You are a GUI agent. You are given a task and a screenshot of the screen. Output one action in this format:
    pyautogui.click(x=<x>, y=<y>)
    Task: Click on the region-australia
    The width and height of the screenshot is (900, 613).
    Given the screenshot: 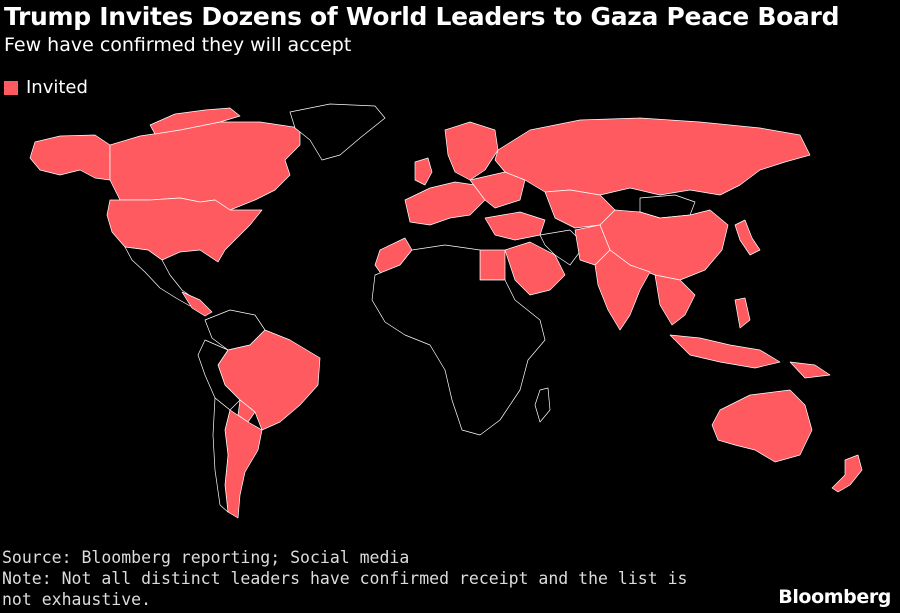 What is the action you would take?
    pyautogui.click(x=762, y=426)
    